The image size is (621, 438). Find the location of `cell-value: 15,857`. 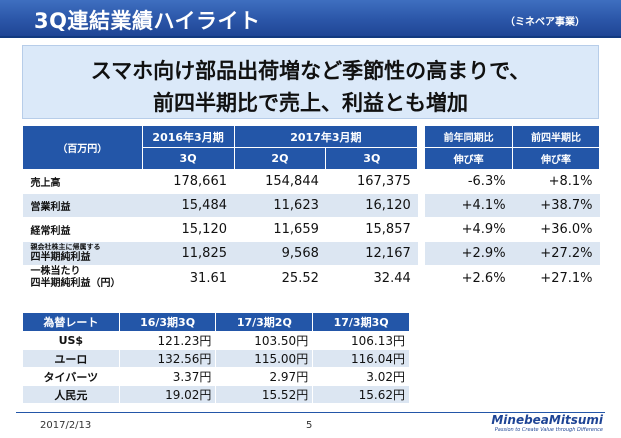

cell-value: 15,857 is located at coordinates (371, 229).